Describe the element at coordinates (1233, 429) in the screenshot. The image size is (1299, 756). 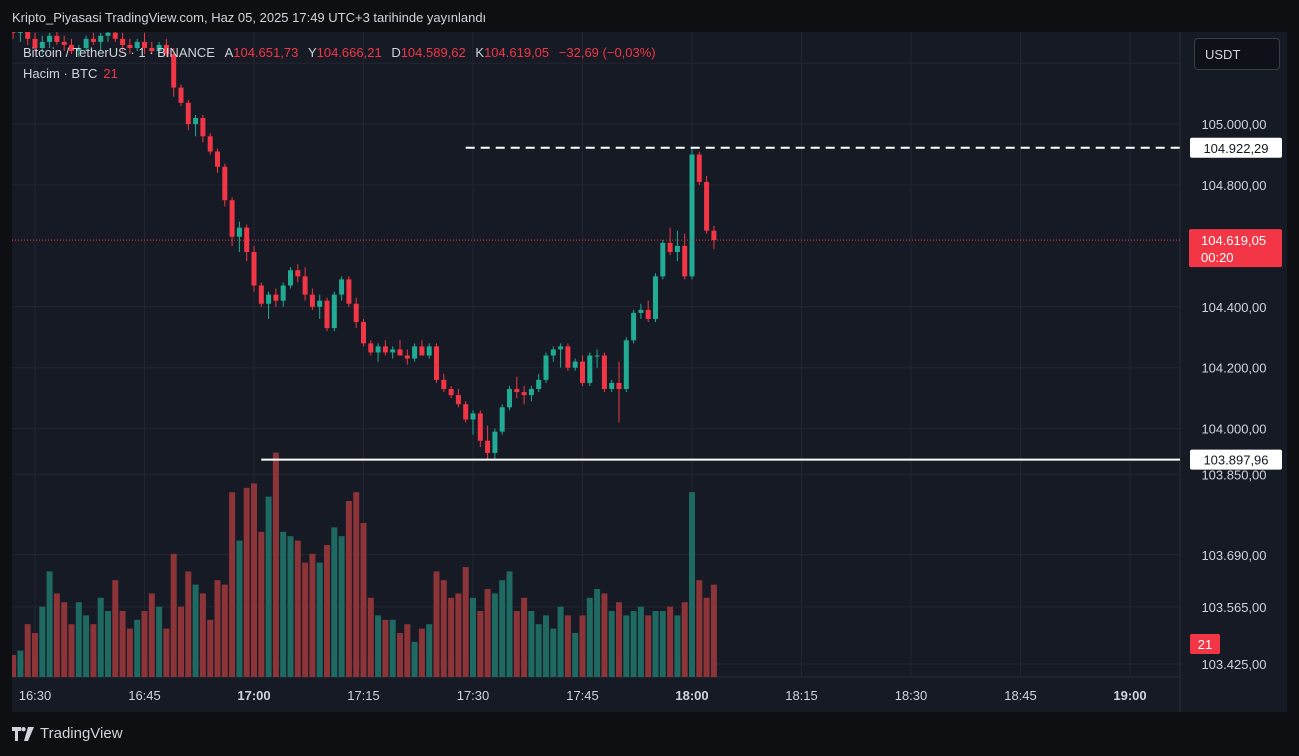
I see `price-tick-label: 104.000,00` at that location.